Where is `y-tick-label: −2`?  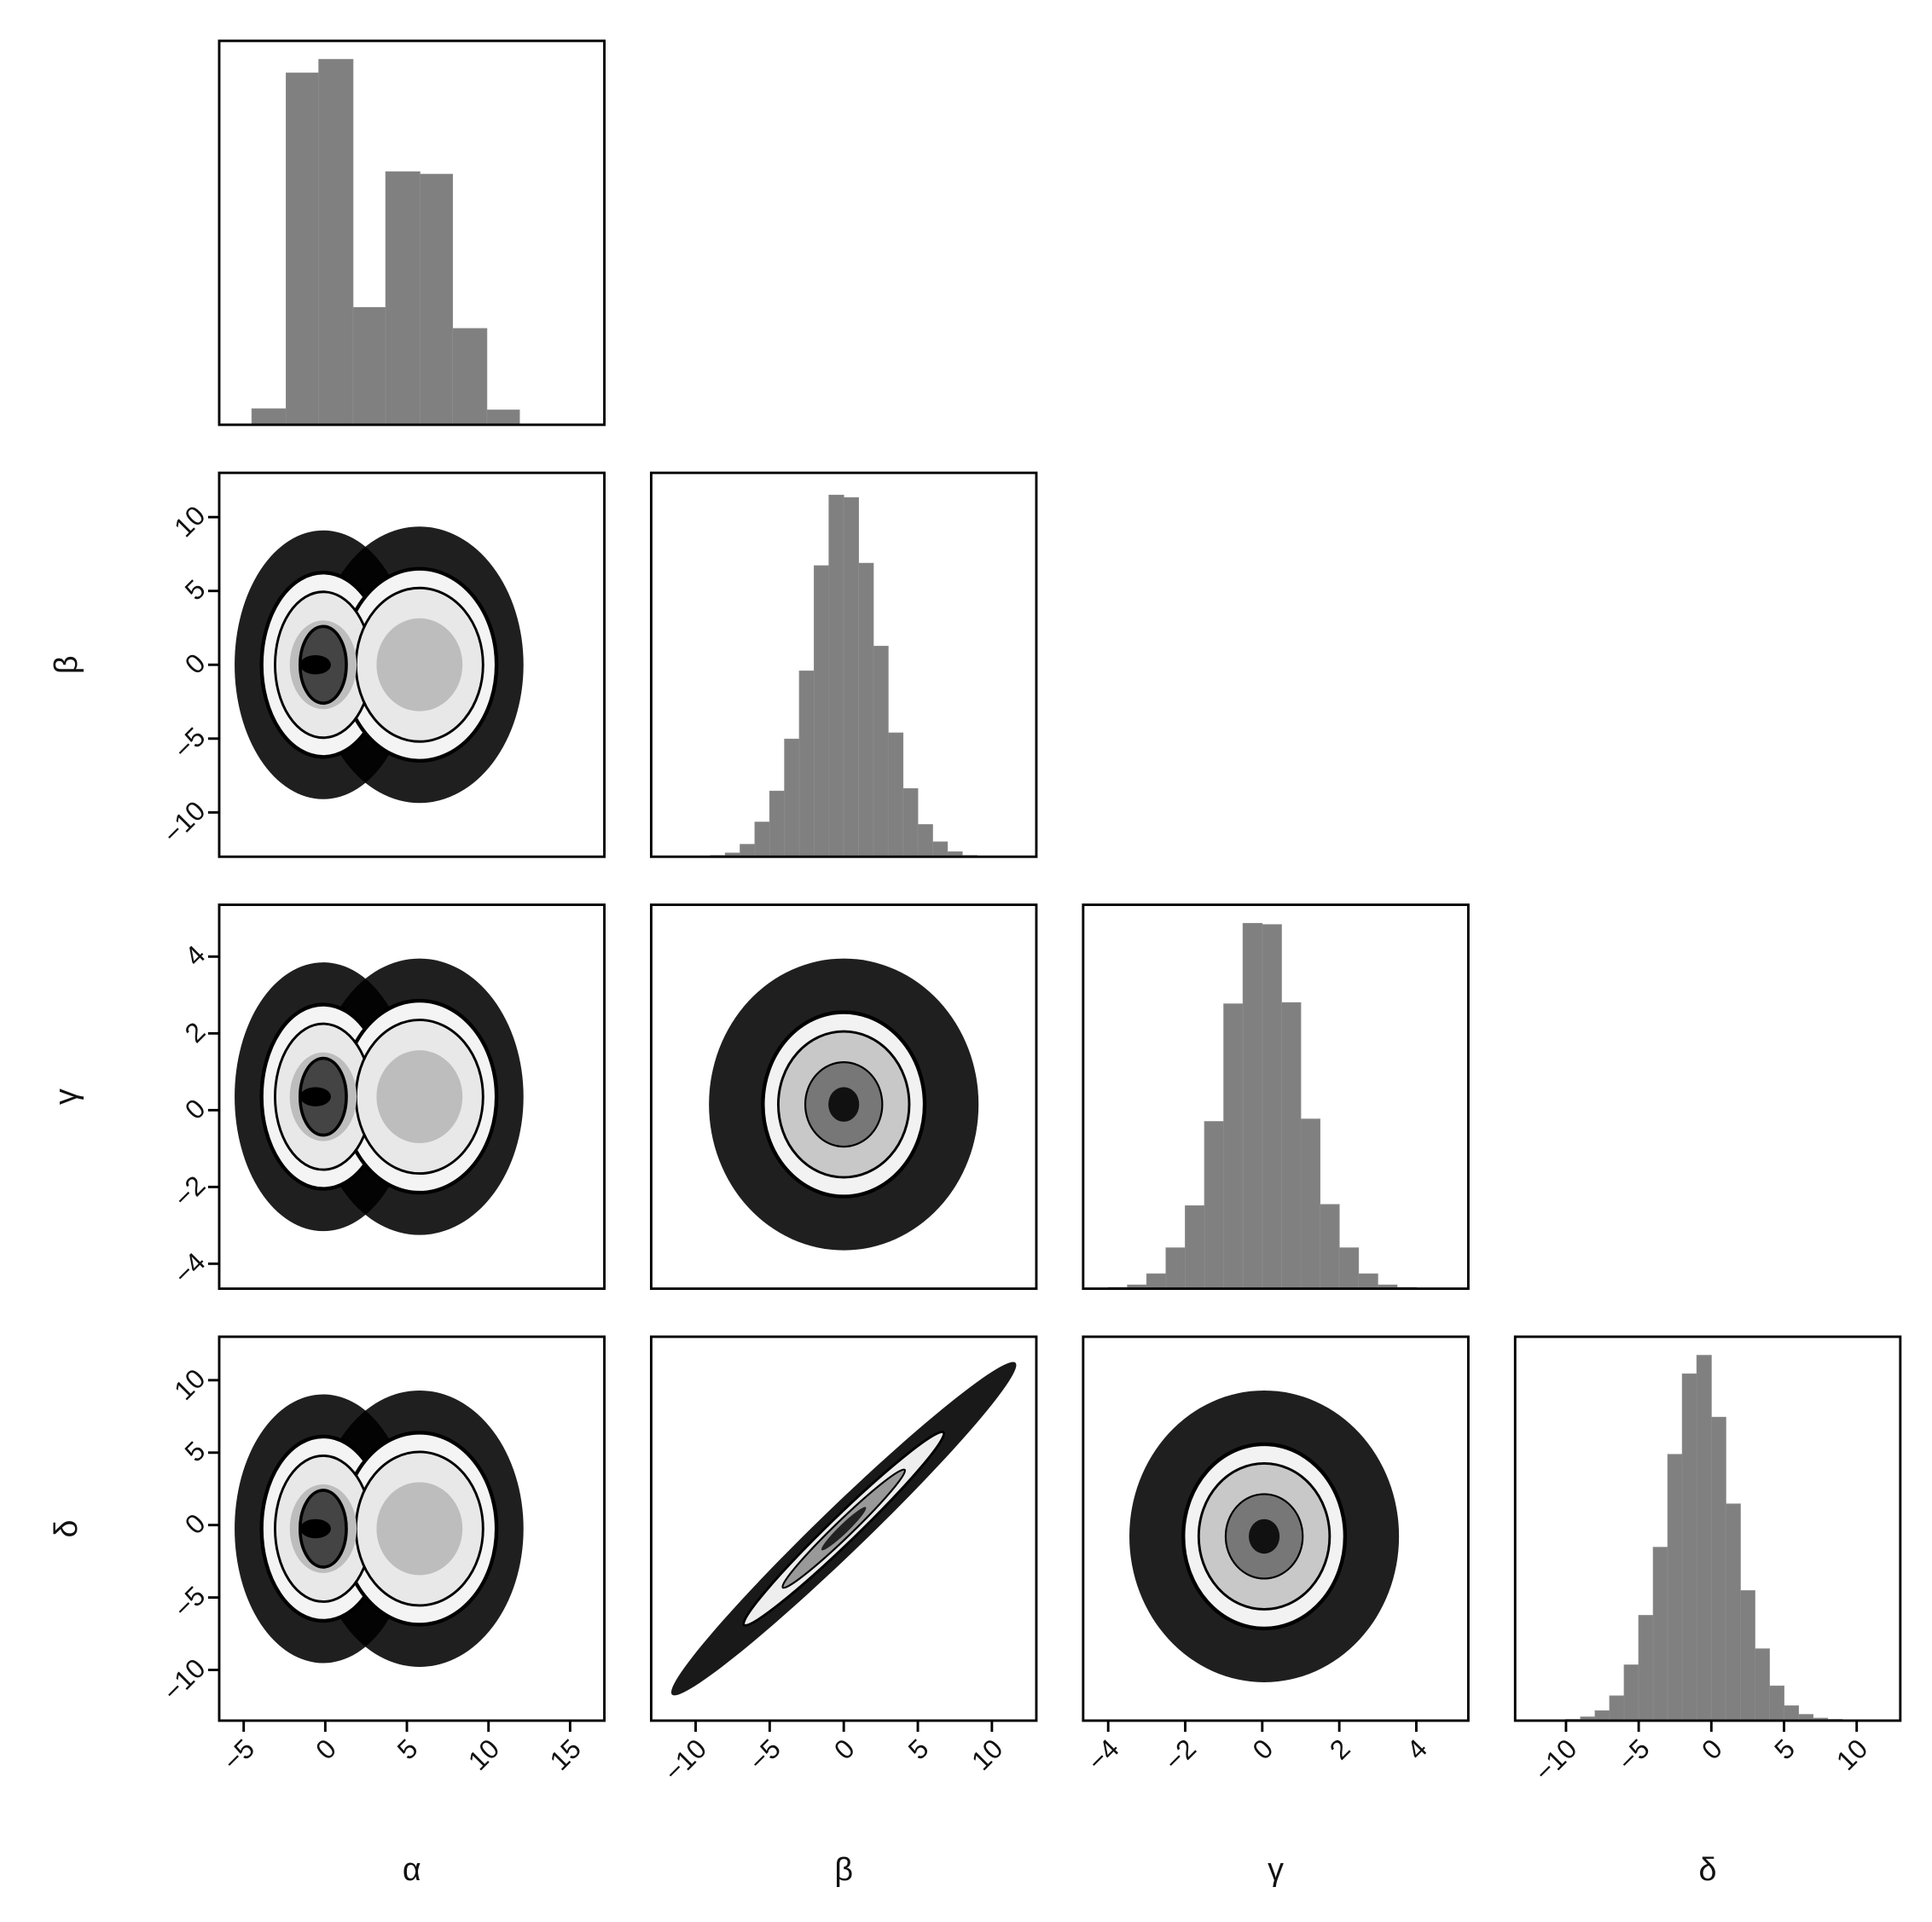 y-tick-label: −2 is located at coordinates (189, 1191).